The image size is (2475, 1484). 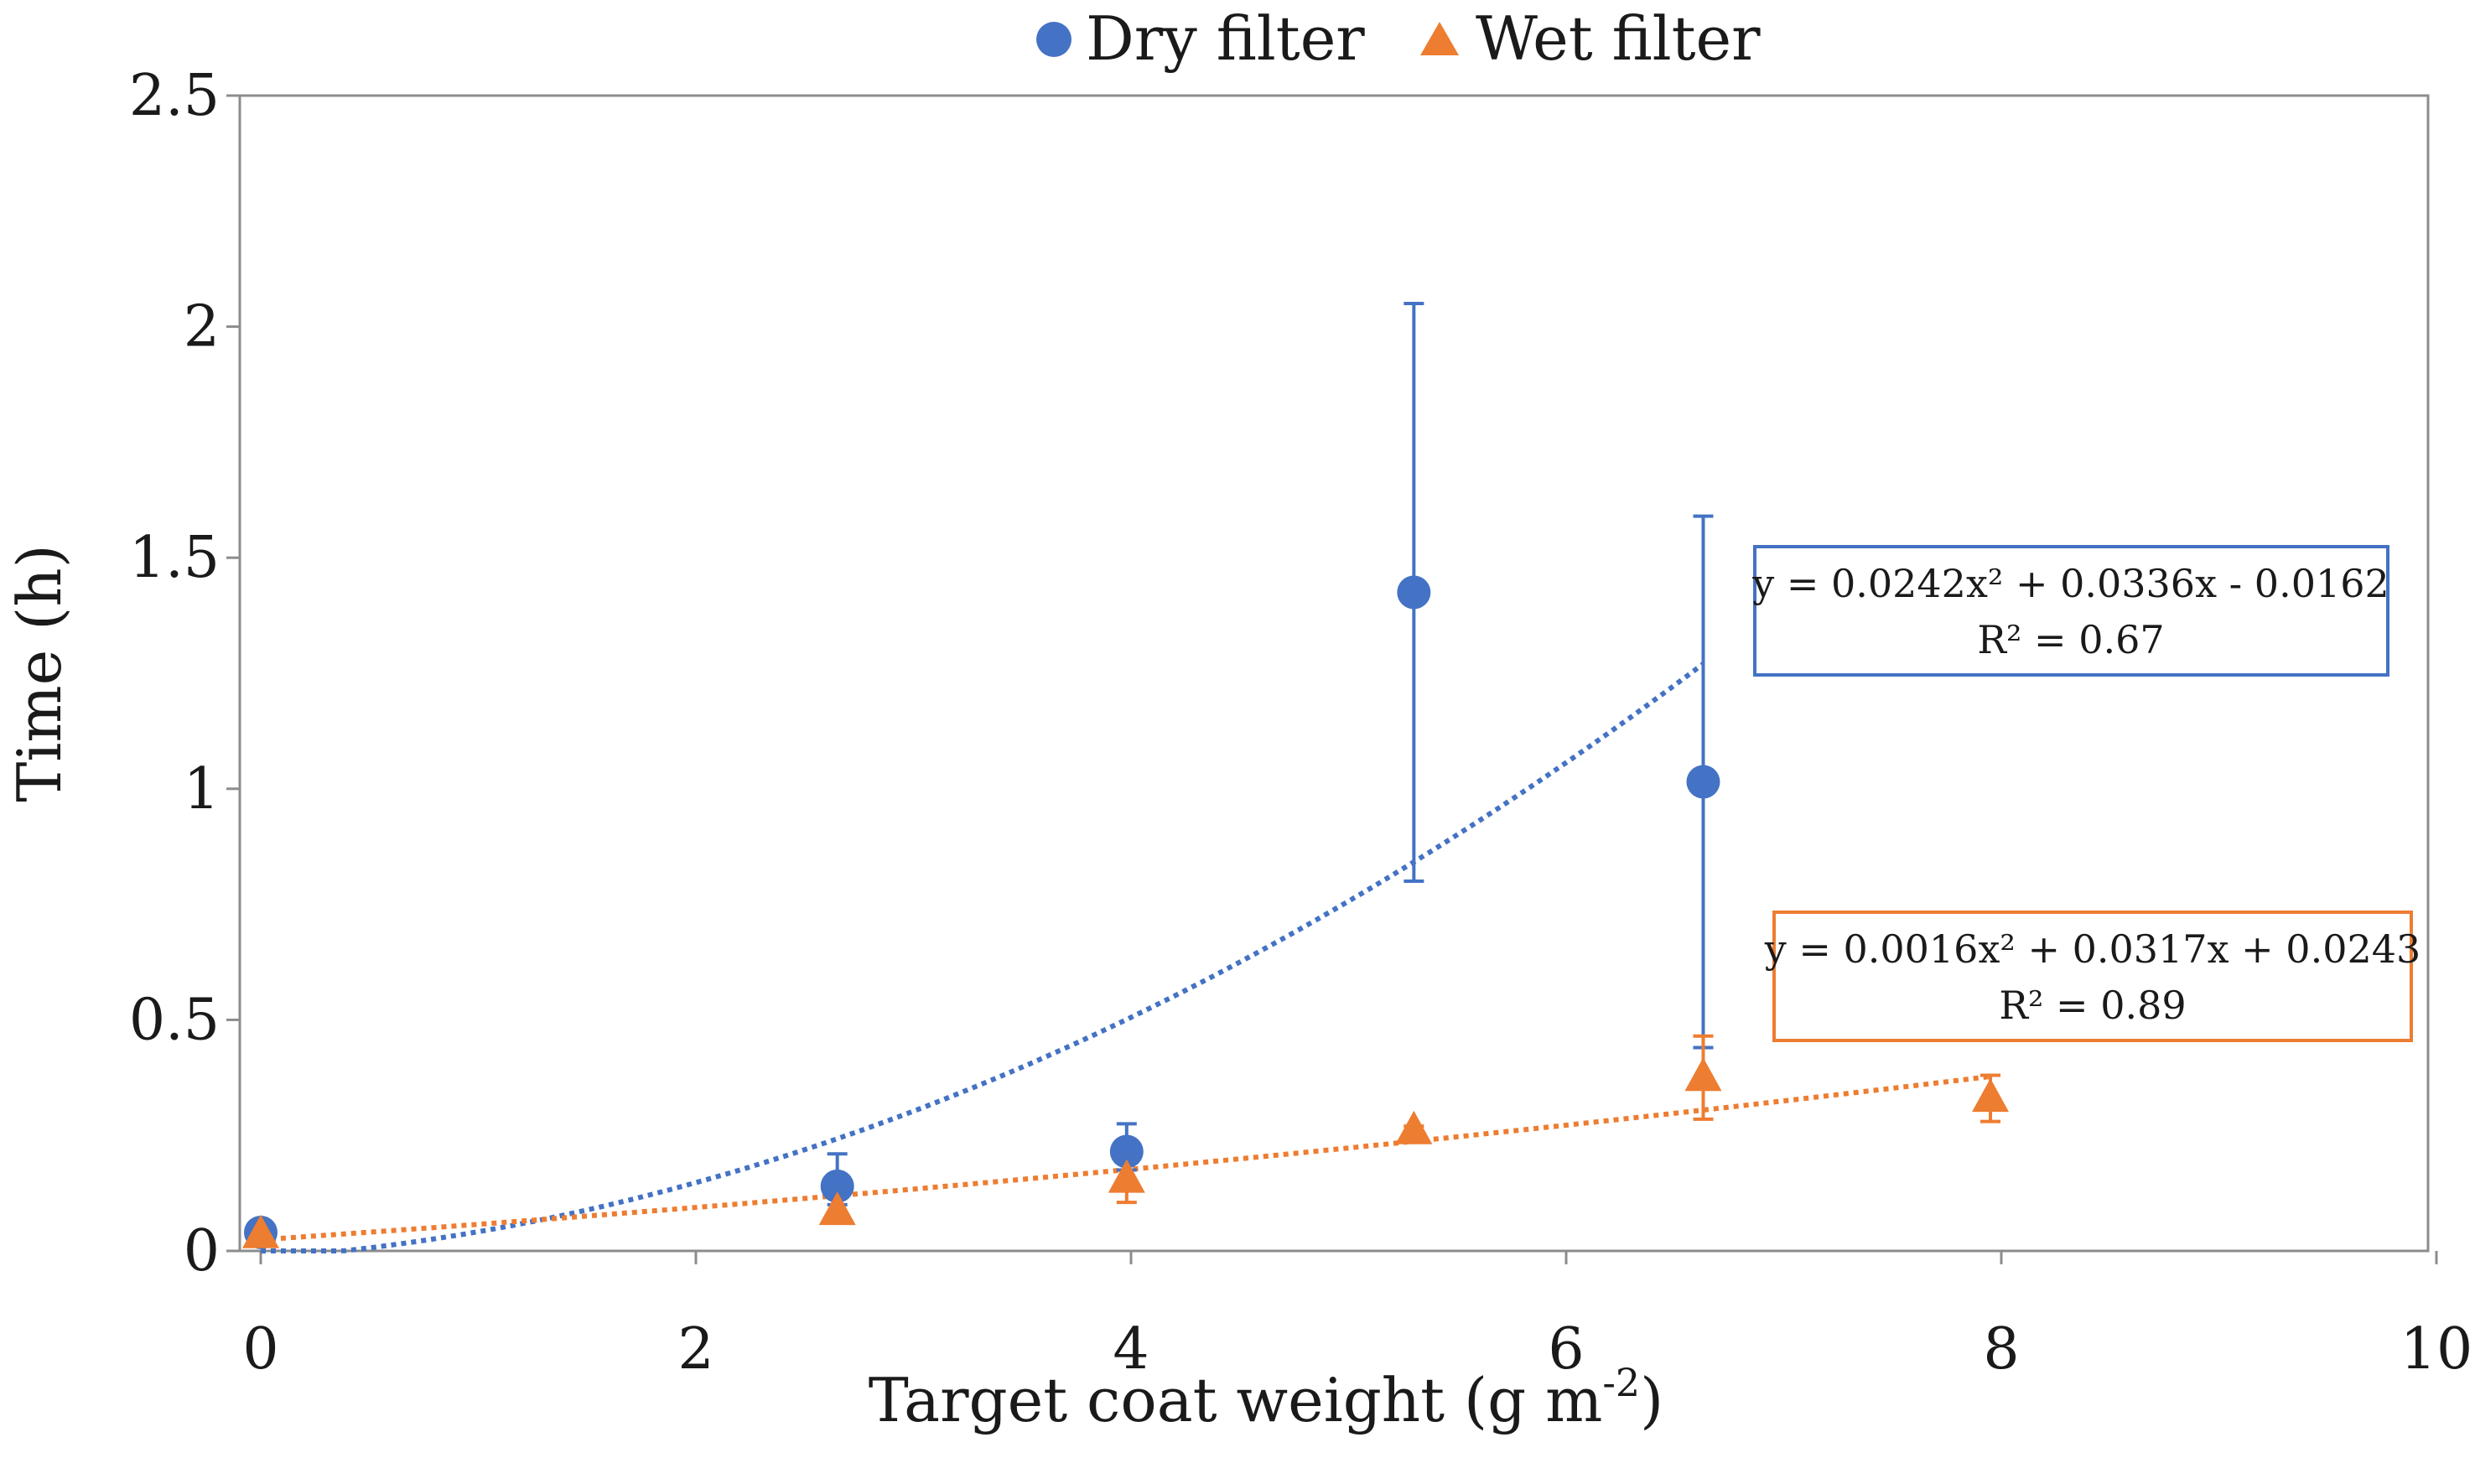 What do you see at coordinates (2436, 1349) in the screenshot?
I see `x-tick-label: 10` at bounding box center [2436, 1349].